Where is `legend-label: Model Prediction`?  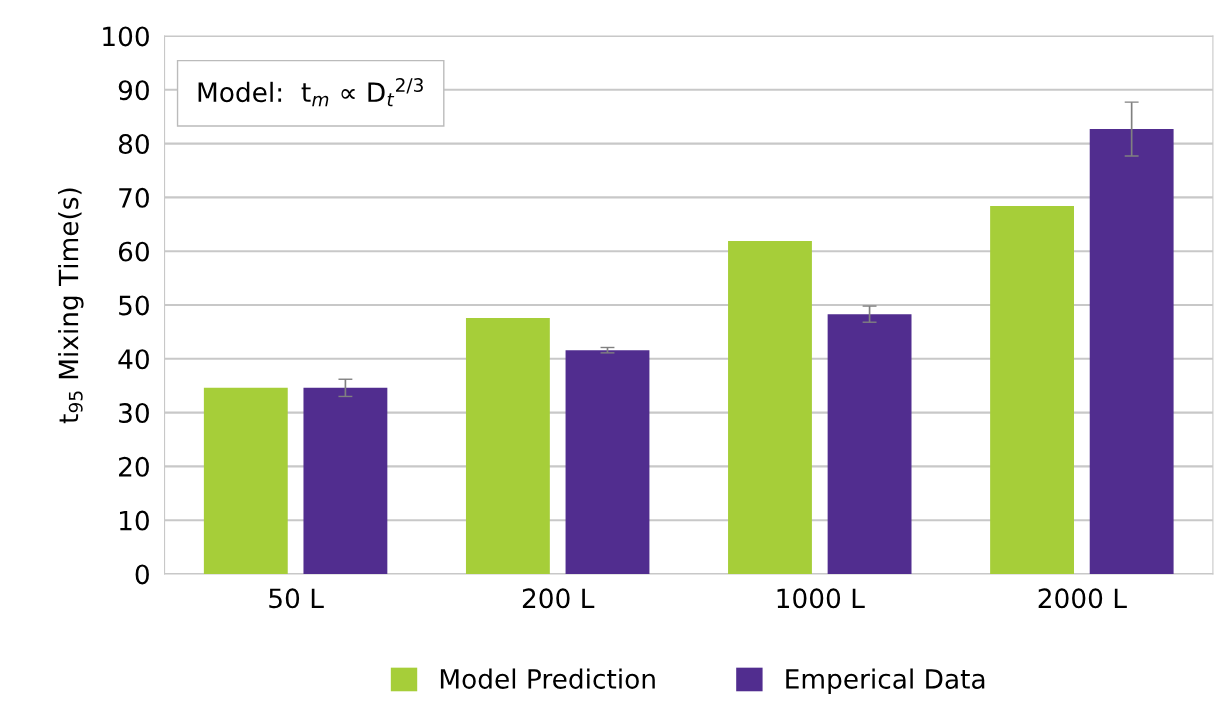 legend-label: Model Prediction is located at coordinates (547, 678).